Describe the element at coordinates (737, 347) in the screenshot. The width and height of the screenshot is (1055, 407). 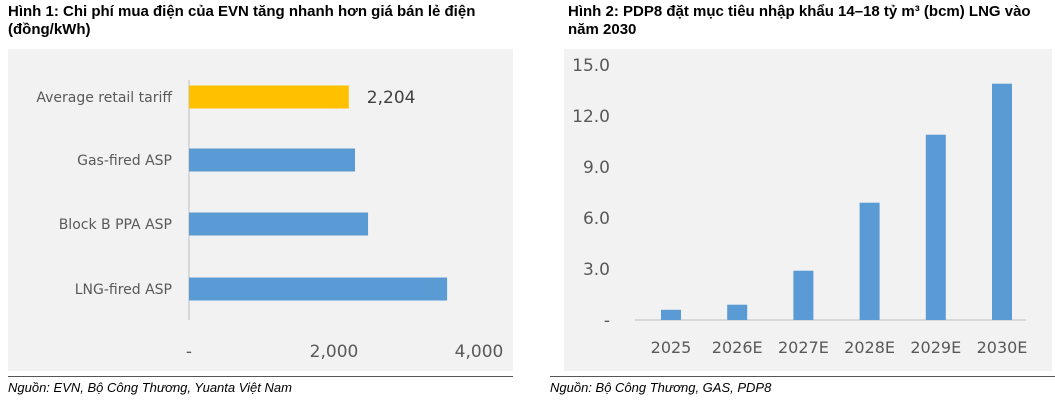
I see `x-tick-label-2026e: 2026E` at that location.